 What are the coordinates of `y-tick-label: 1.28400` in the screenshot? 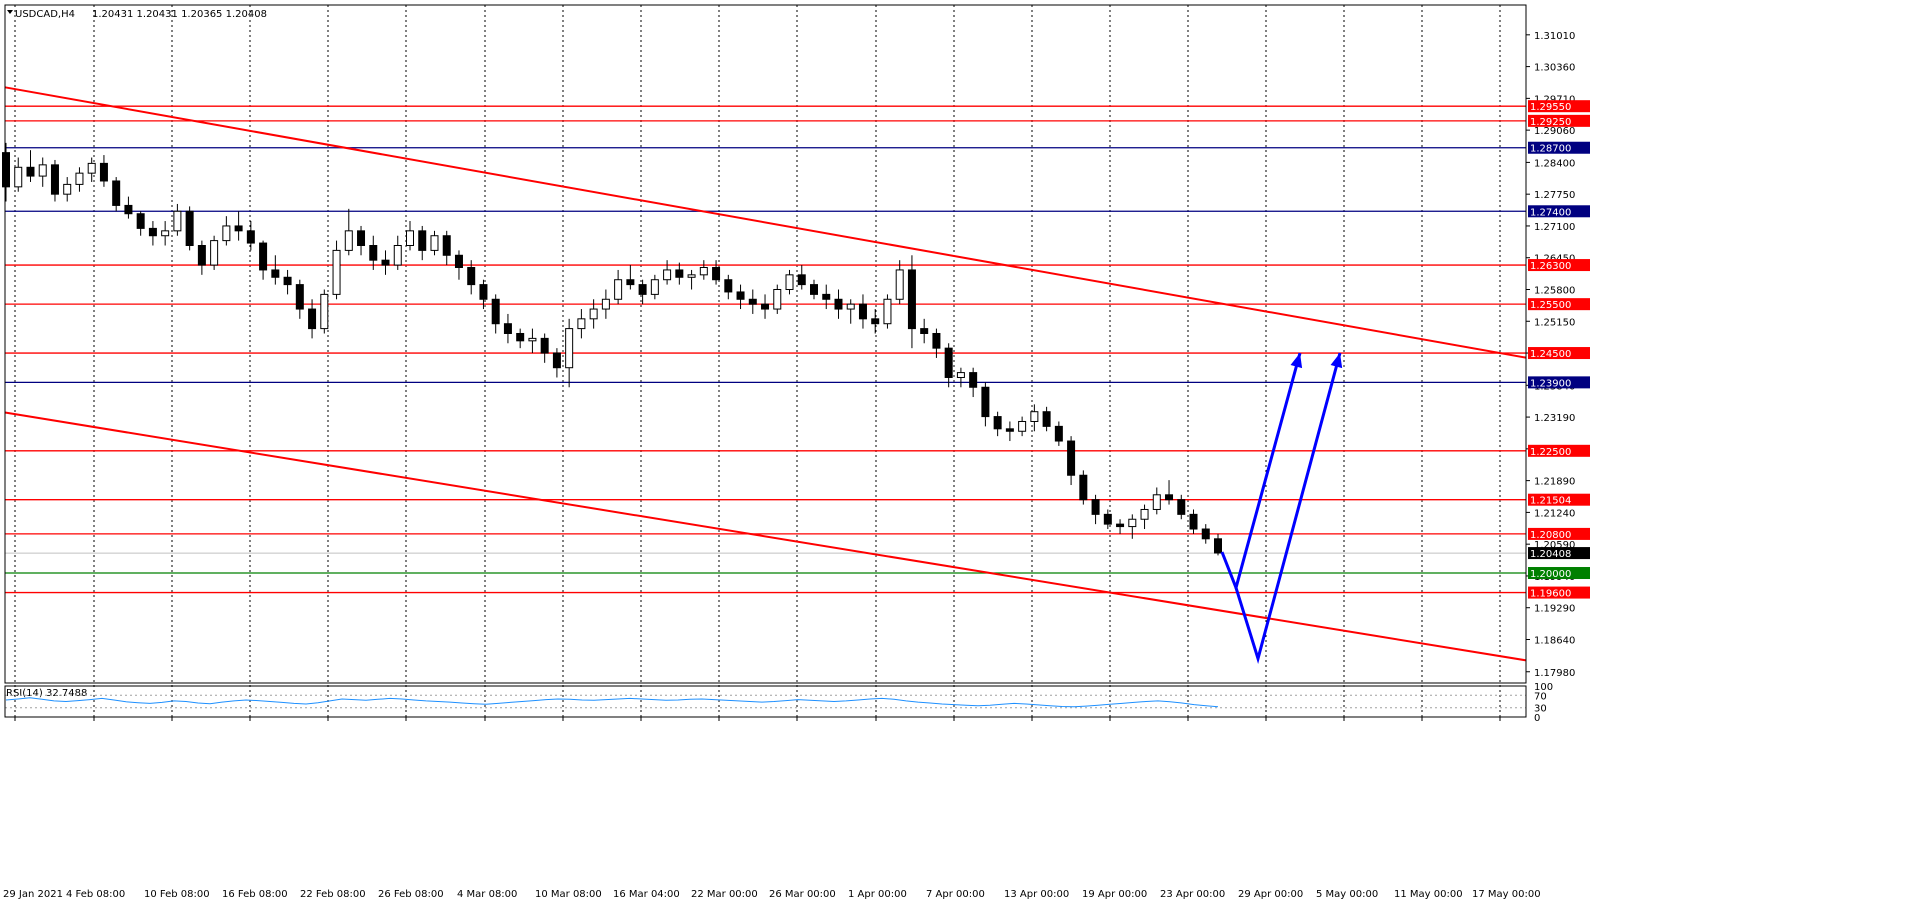 It's located at (1554, 163).